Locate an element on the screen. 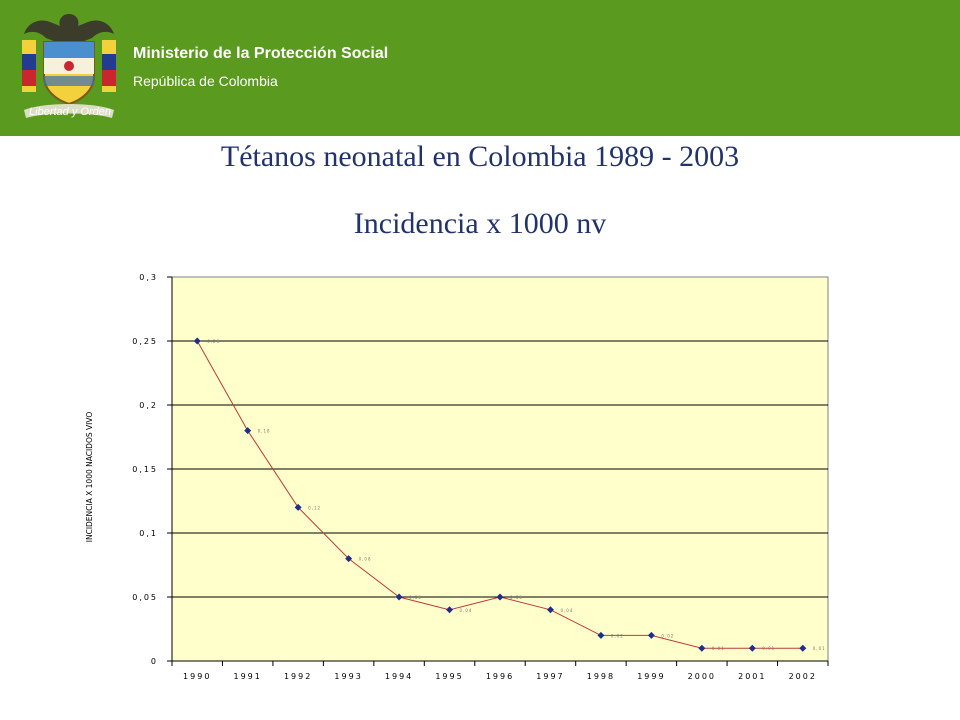 This screenshot has width=960, height=720. y-tick-label: 0,15 is located at coordinates (145, 469).